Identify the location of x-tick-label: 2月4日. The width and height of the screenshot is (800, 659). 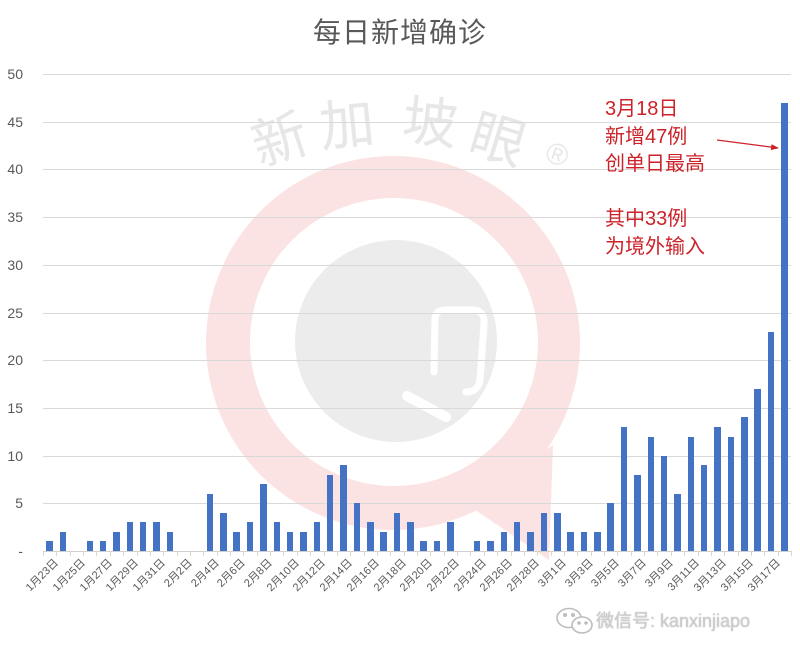
(205, 573).